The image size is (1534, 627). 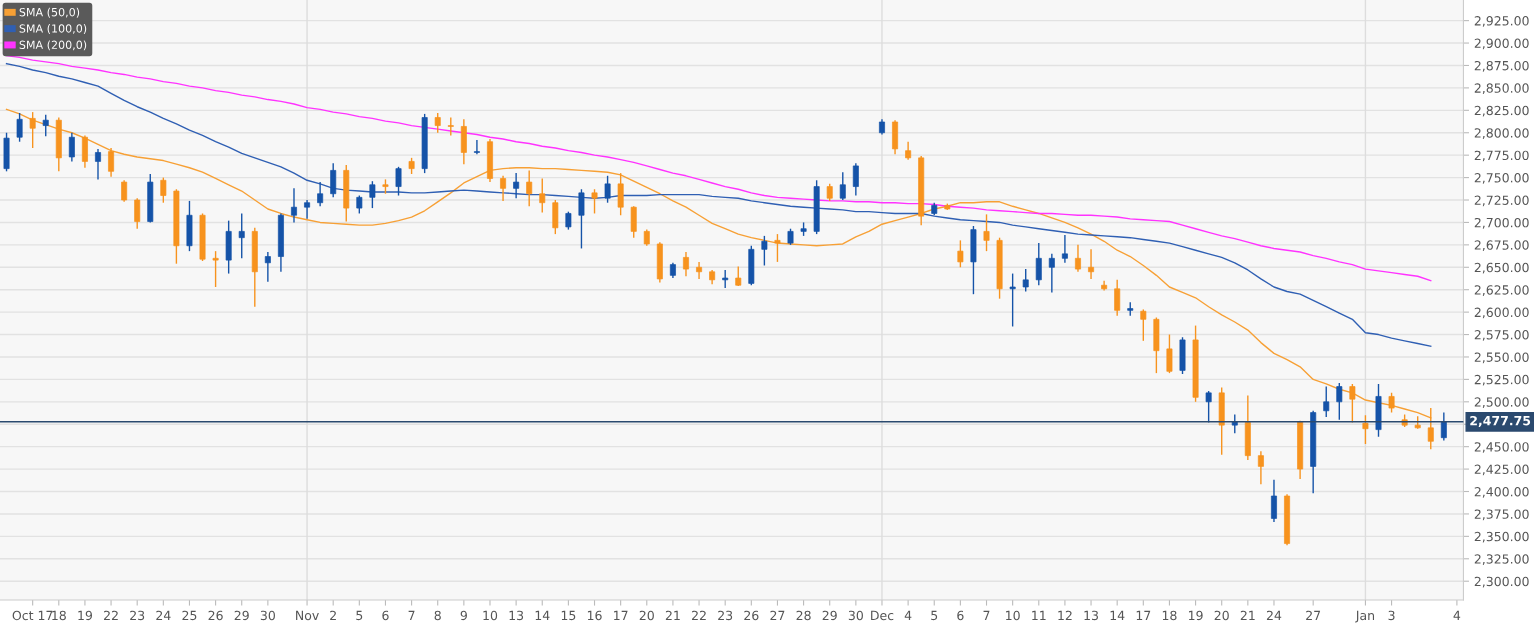 I want to click on y-tick-label: 2,850.00, so click(x=1501, y=89).